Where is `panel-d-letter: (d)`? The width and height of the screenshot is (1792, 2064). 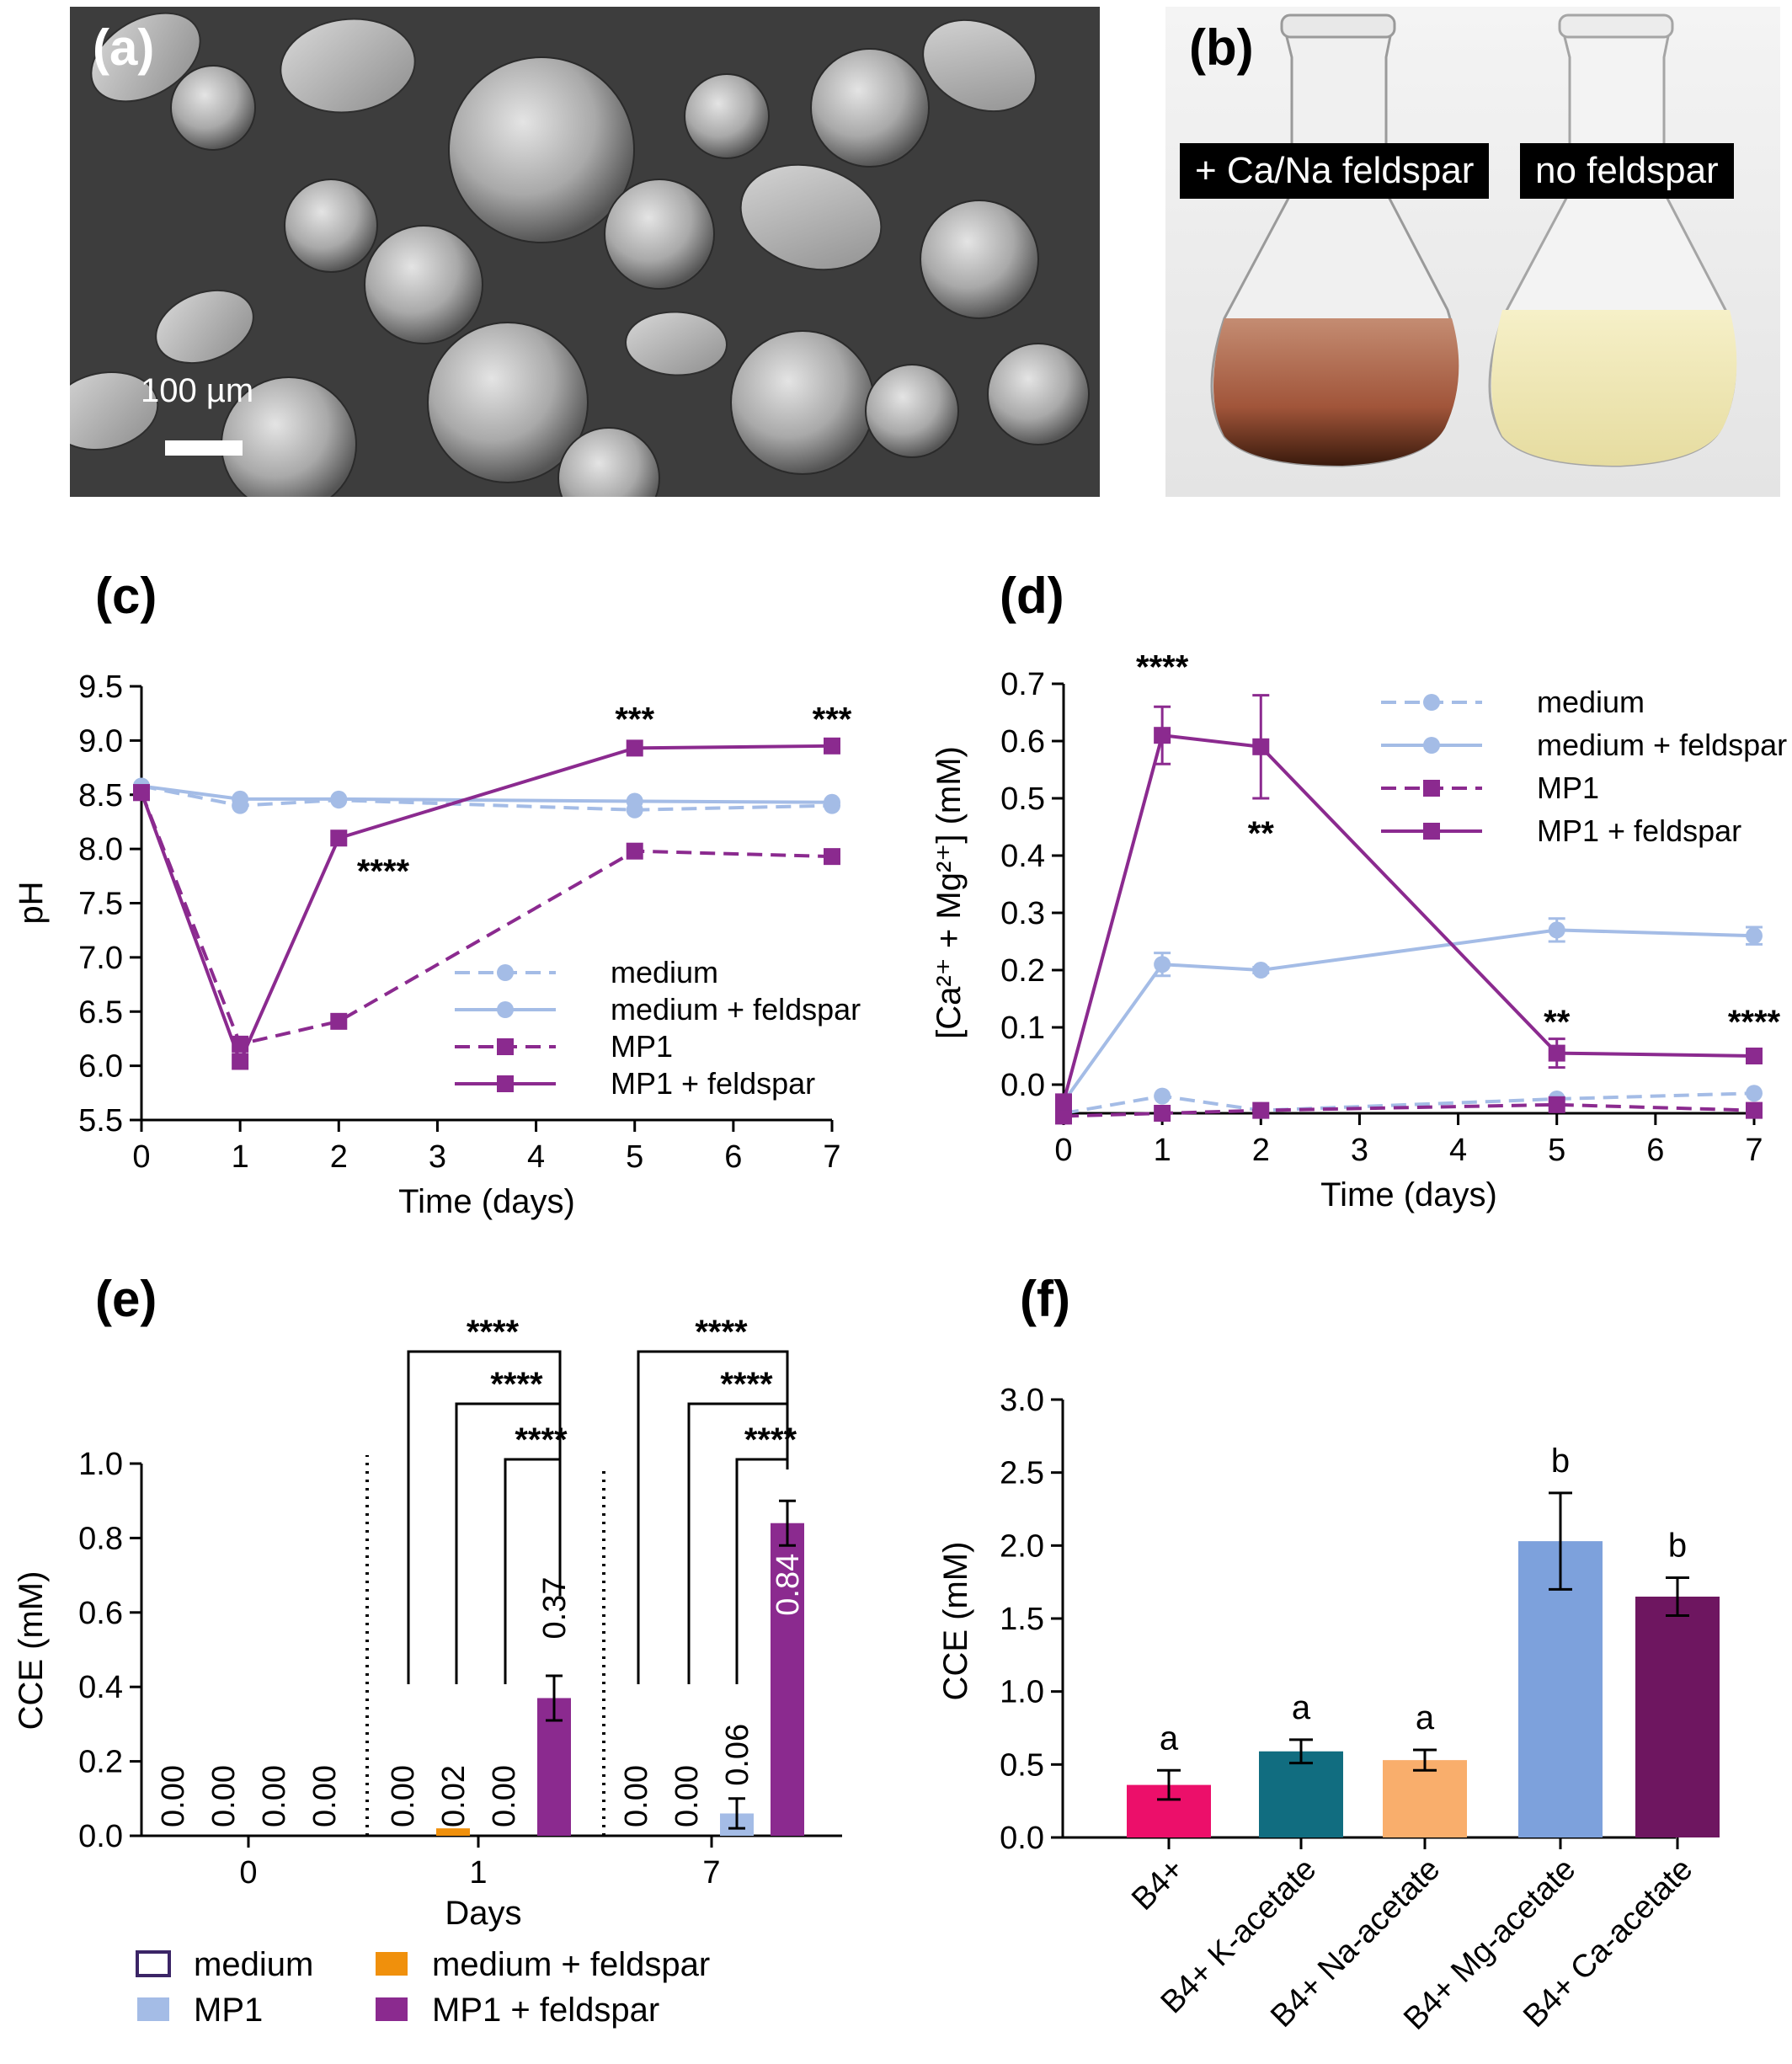 panel-d-letter: (d) is located at coordinates (1032, 596).